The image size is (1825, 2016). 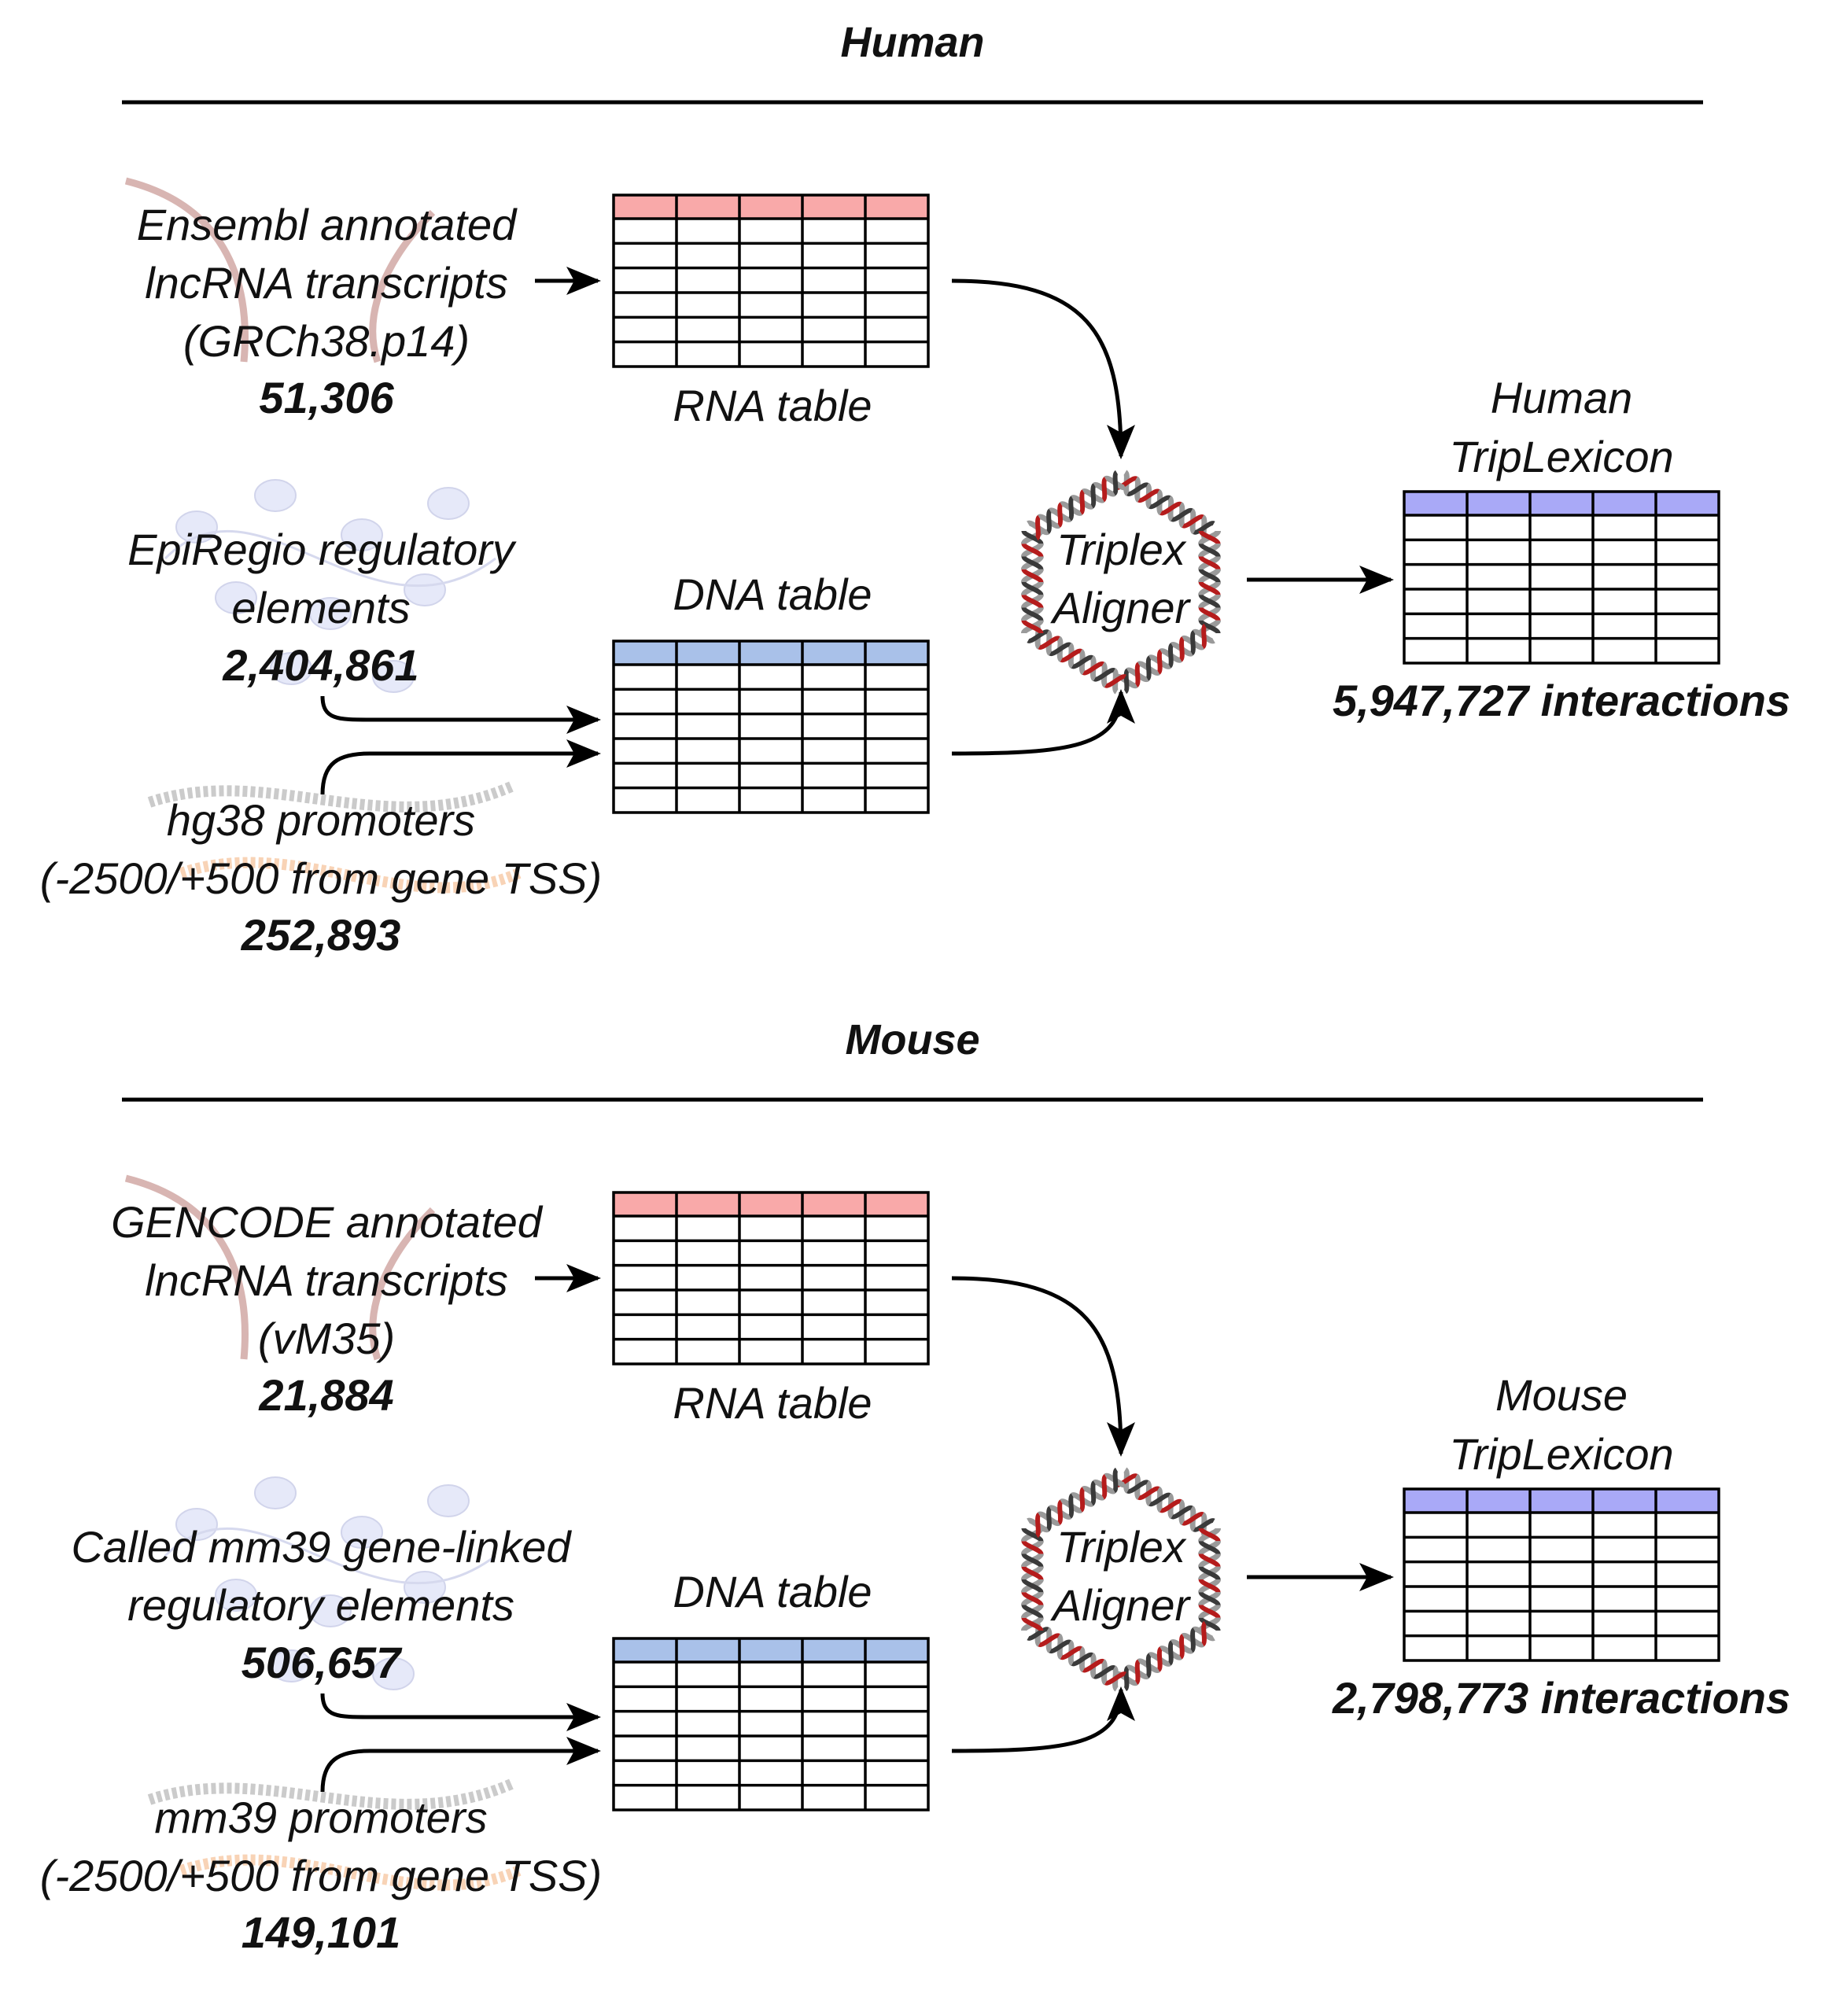 What do you see at coordinates (912, 1039) in the screenshot?
I see `mouse-title: Mouse` at bounding box center [912, 1039].